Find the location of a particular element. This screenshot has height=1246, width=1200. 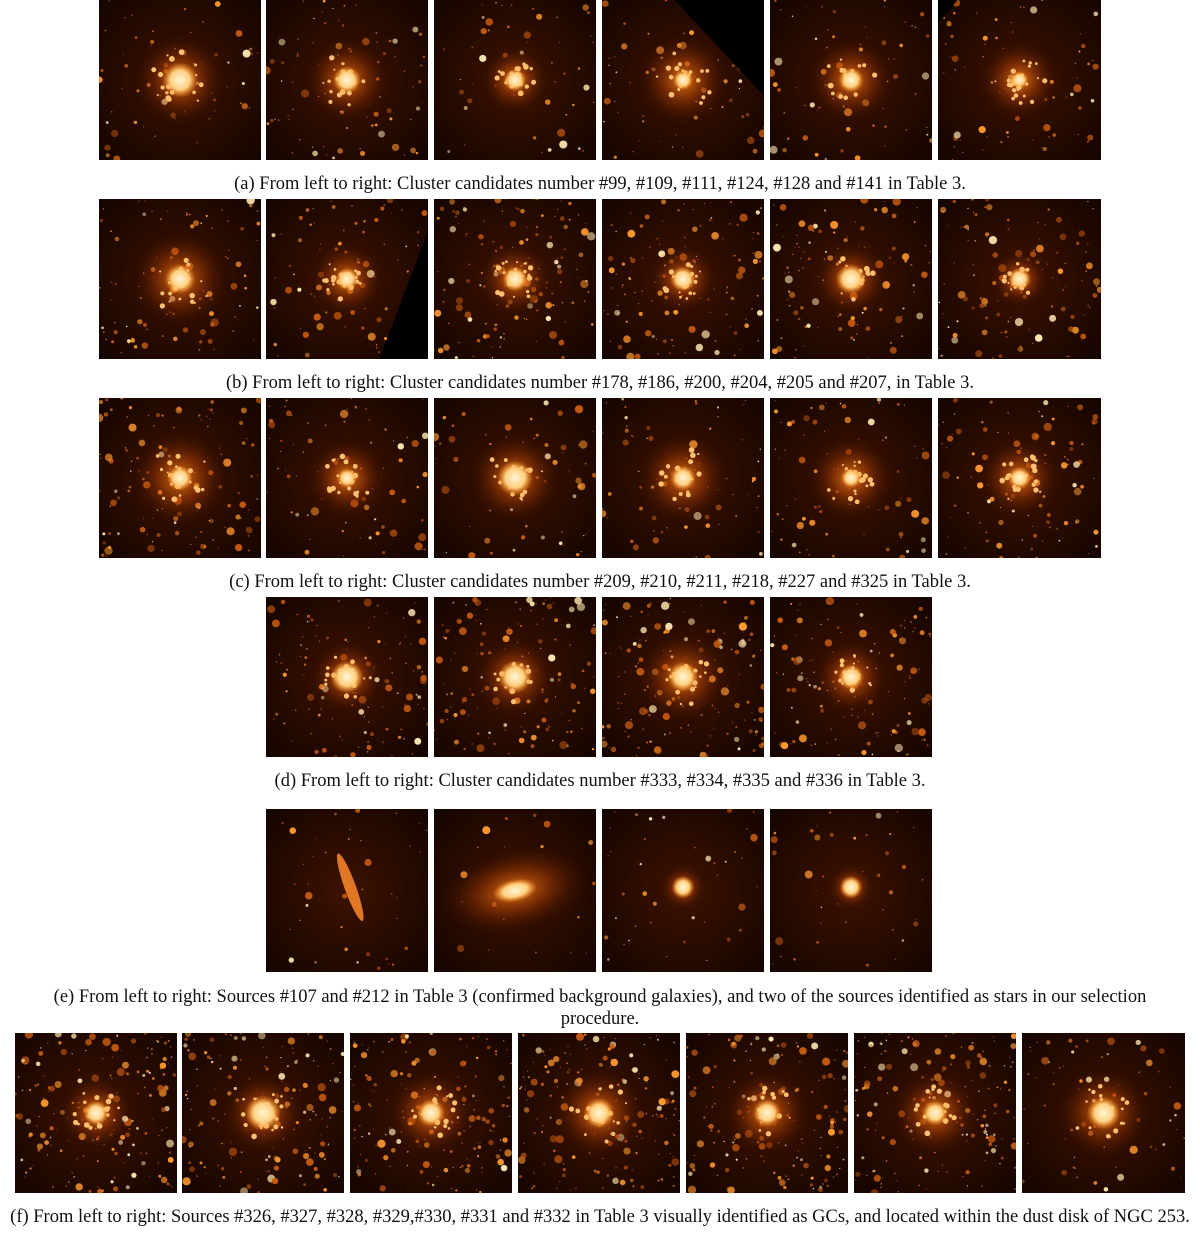

panel-a is located at coordinates (600, 80).